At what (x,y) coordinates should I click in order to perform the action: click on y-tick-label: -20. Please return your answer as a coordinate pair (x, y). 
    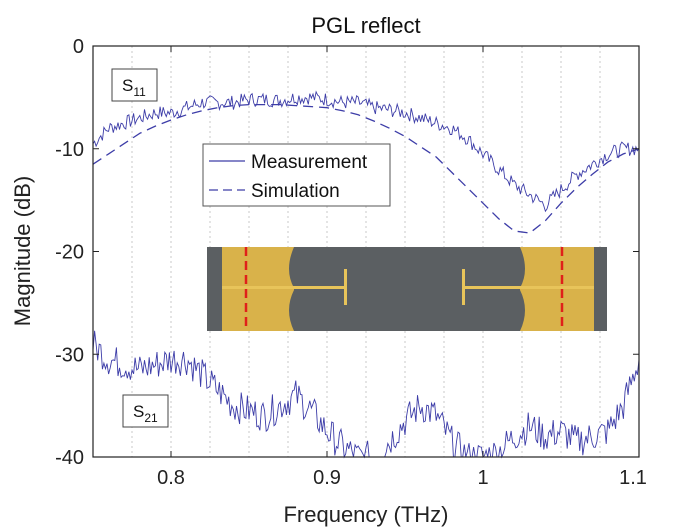
    Looking at the image, I should click on (69, 253).